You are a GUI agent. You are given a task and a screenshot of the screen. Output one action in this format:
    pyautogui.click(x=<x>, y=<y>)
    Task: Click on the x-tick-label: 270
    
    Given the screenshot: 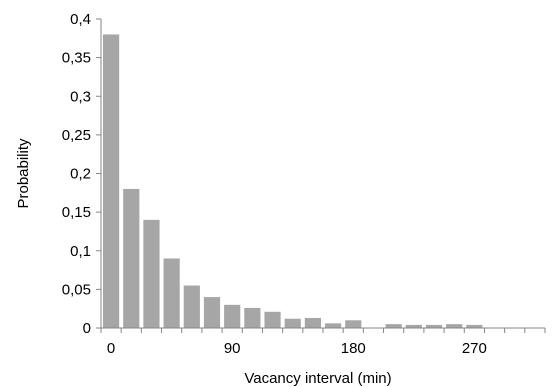 What is the action you would take?
    pyautogui.click(x=474, y=348)
    